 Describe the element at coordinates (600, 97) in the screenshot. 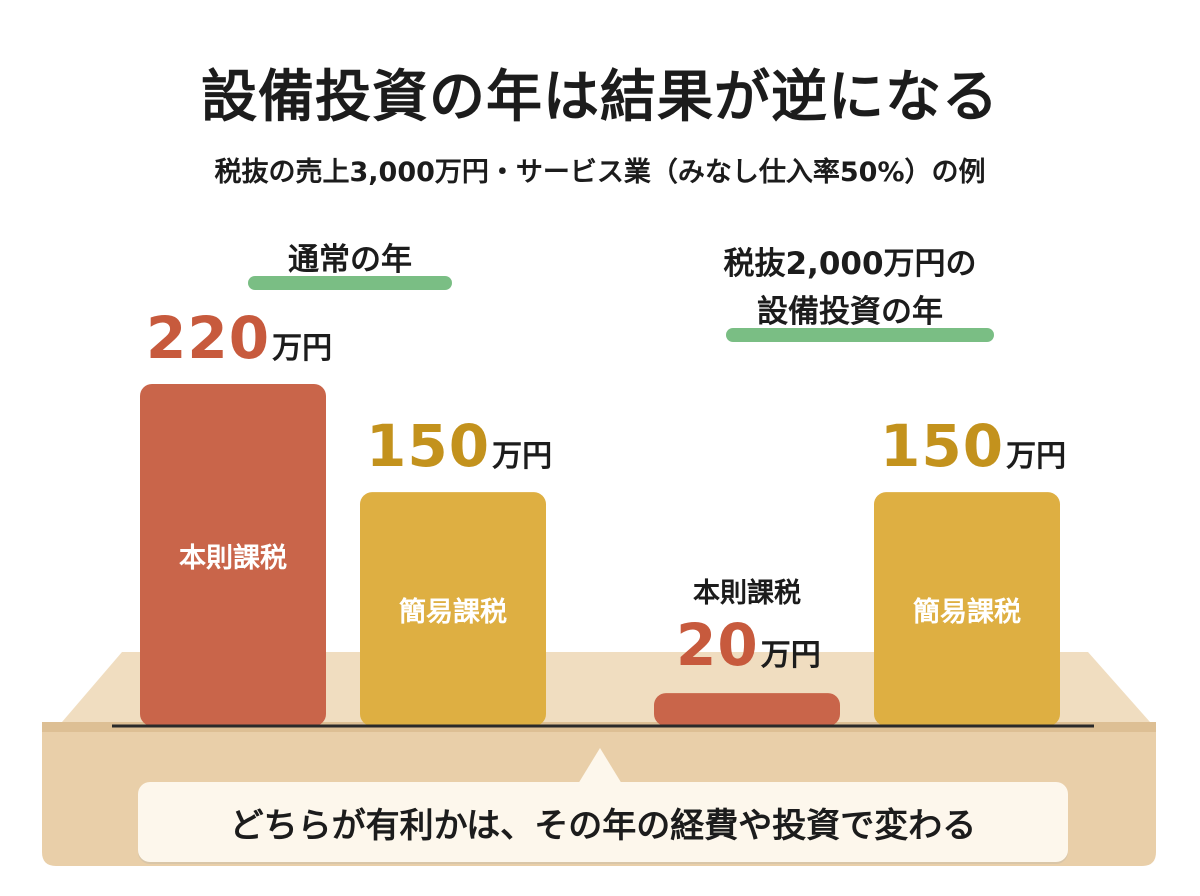

I see `chart-title: 設備投資の年は結果が逆になる` at that location.